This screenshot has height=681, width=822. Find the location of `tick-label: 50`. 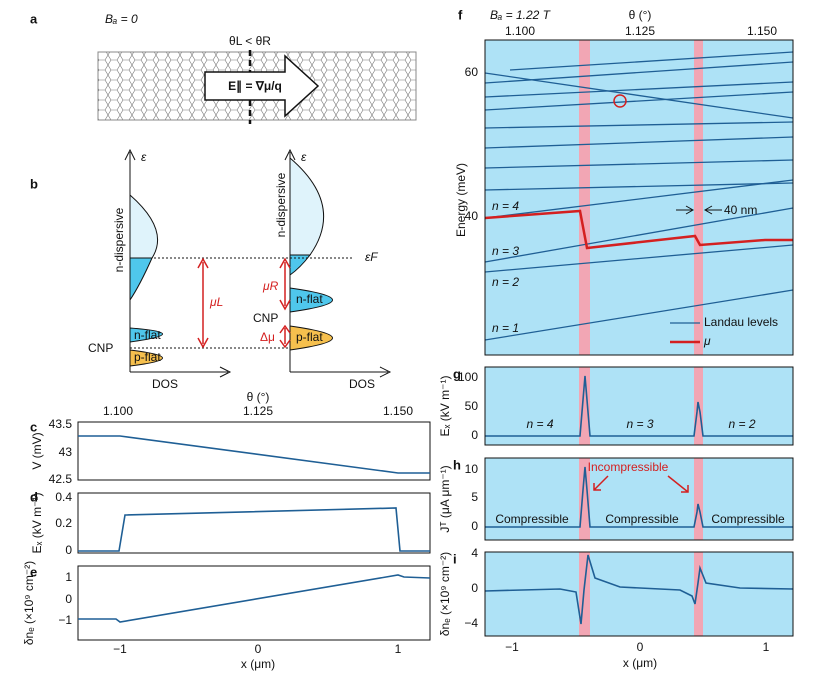

tick-label: 50 is located at coordinates (472, 406).